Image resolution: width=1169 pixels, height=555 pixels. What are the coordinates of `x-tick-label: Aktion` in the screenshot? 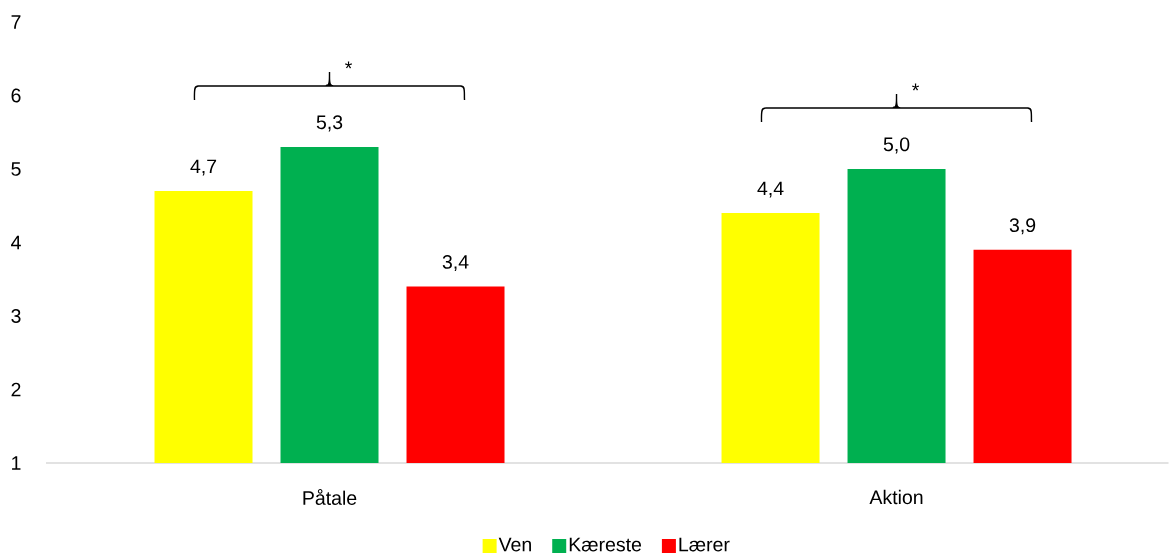 It's located at (896, 497).